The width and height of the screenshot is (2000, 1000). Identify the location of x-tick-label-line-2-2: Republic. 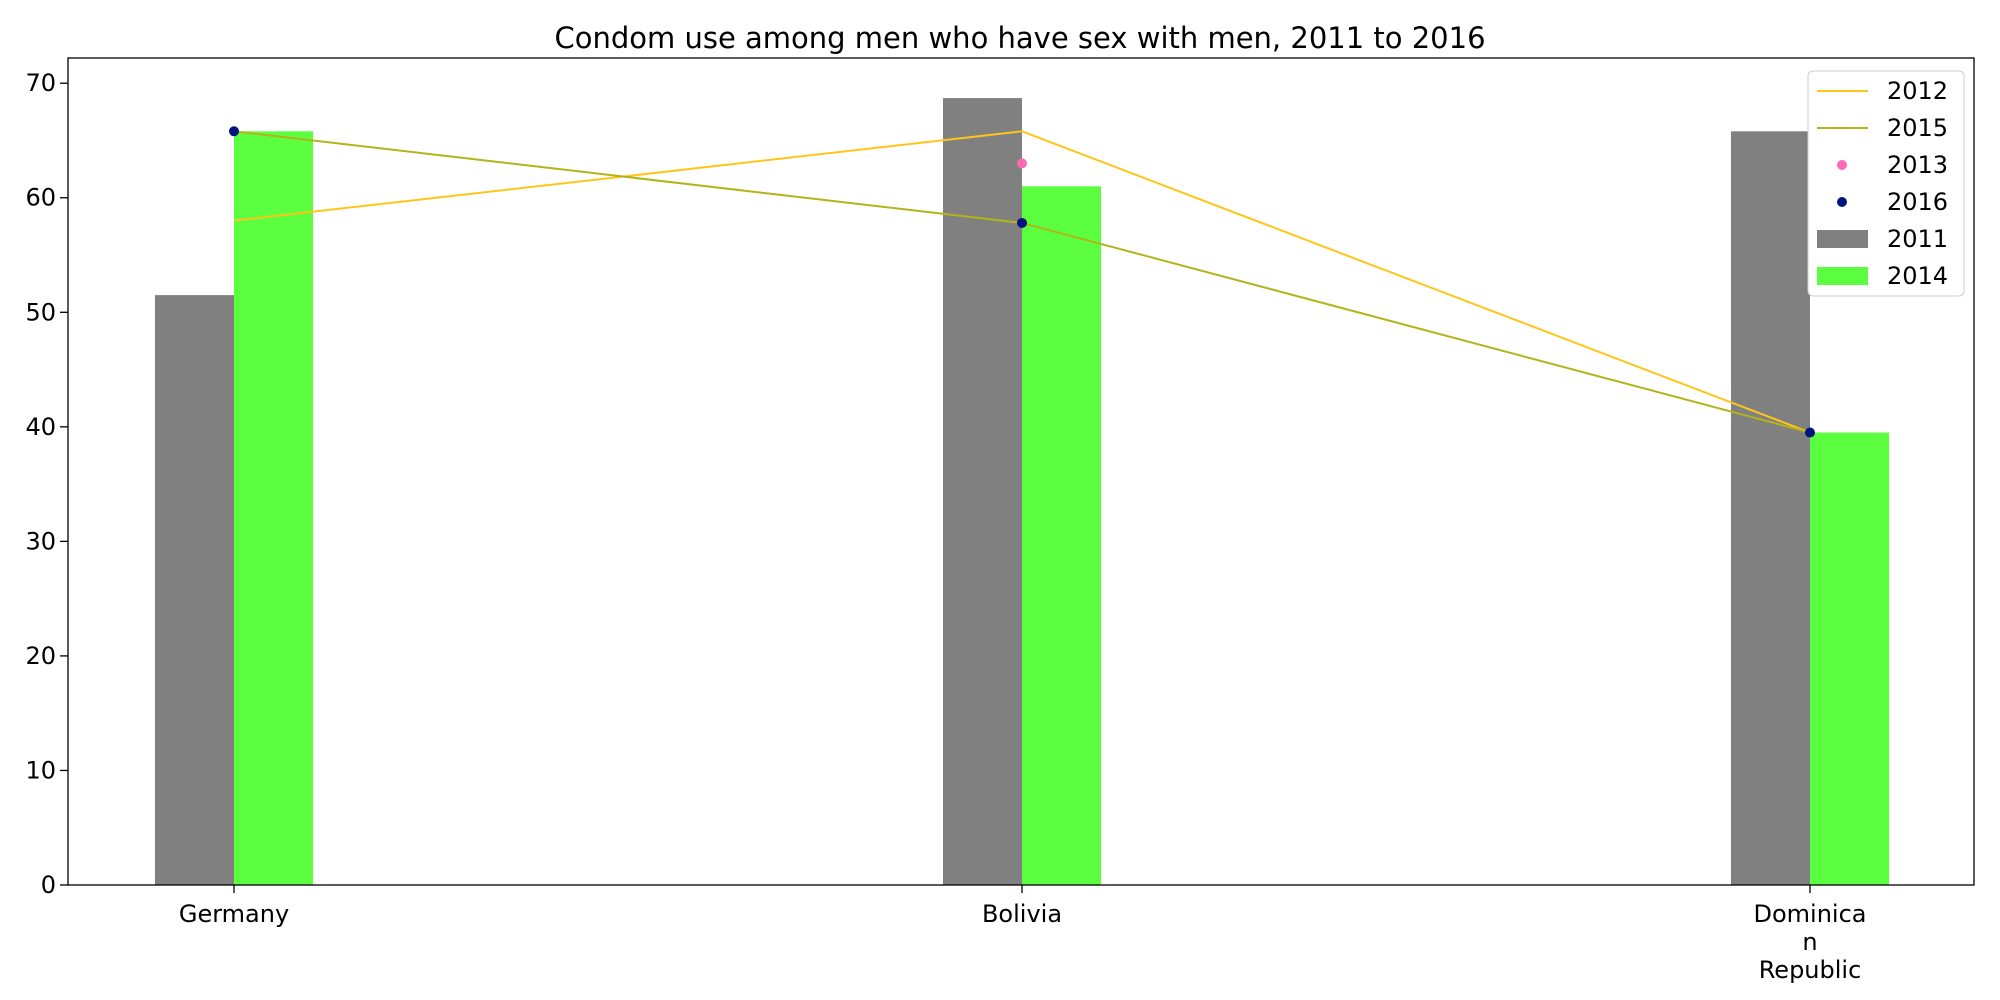
(1810, 970).